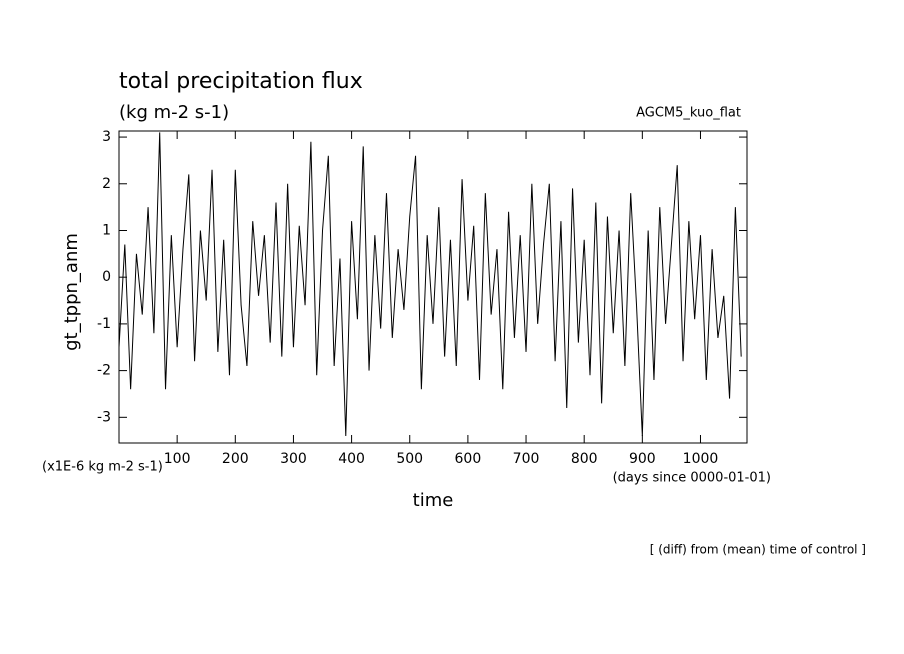 The height and width of the screenshot is (654, 904). I want to click on annotation: AGCM5_kuo_flat, so click(688, 113).